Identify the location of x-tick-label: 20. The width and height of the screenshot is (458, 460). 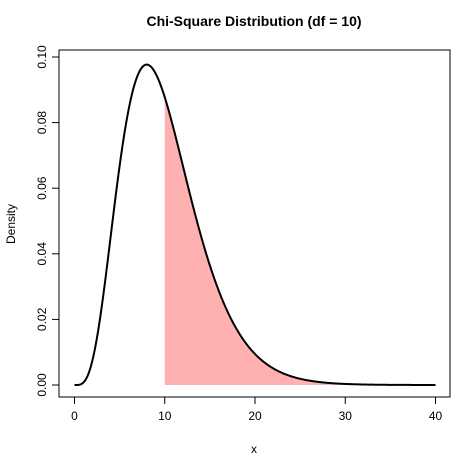
(255, 416).